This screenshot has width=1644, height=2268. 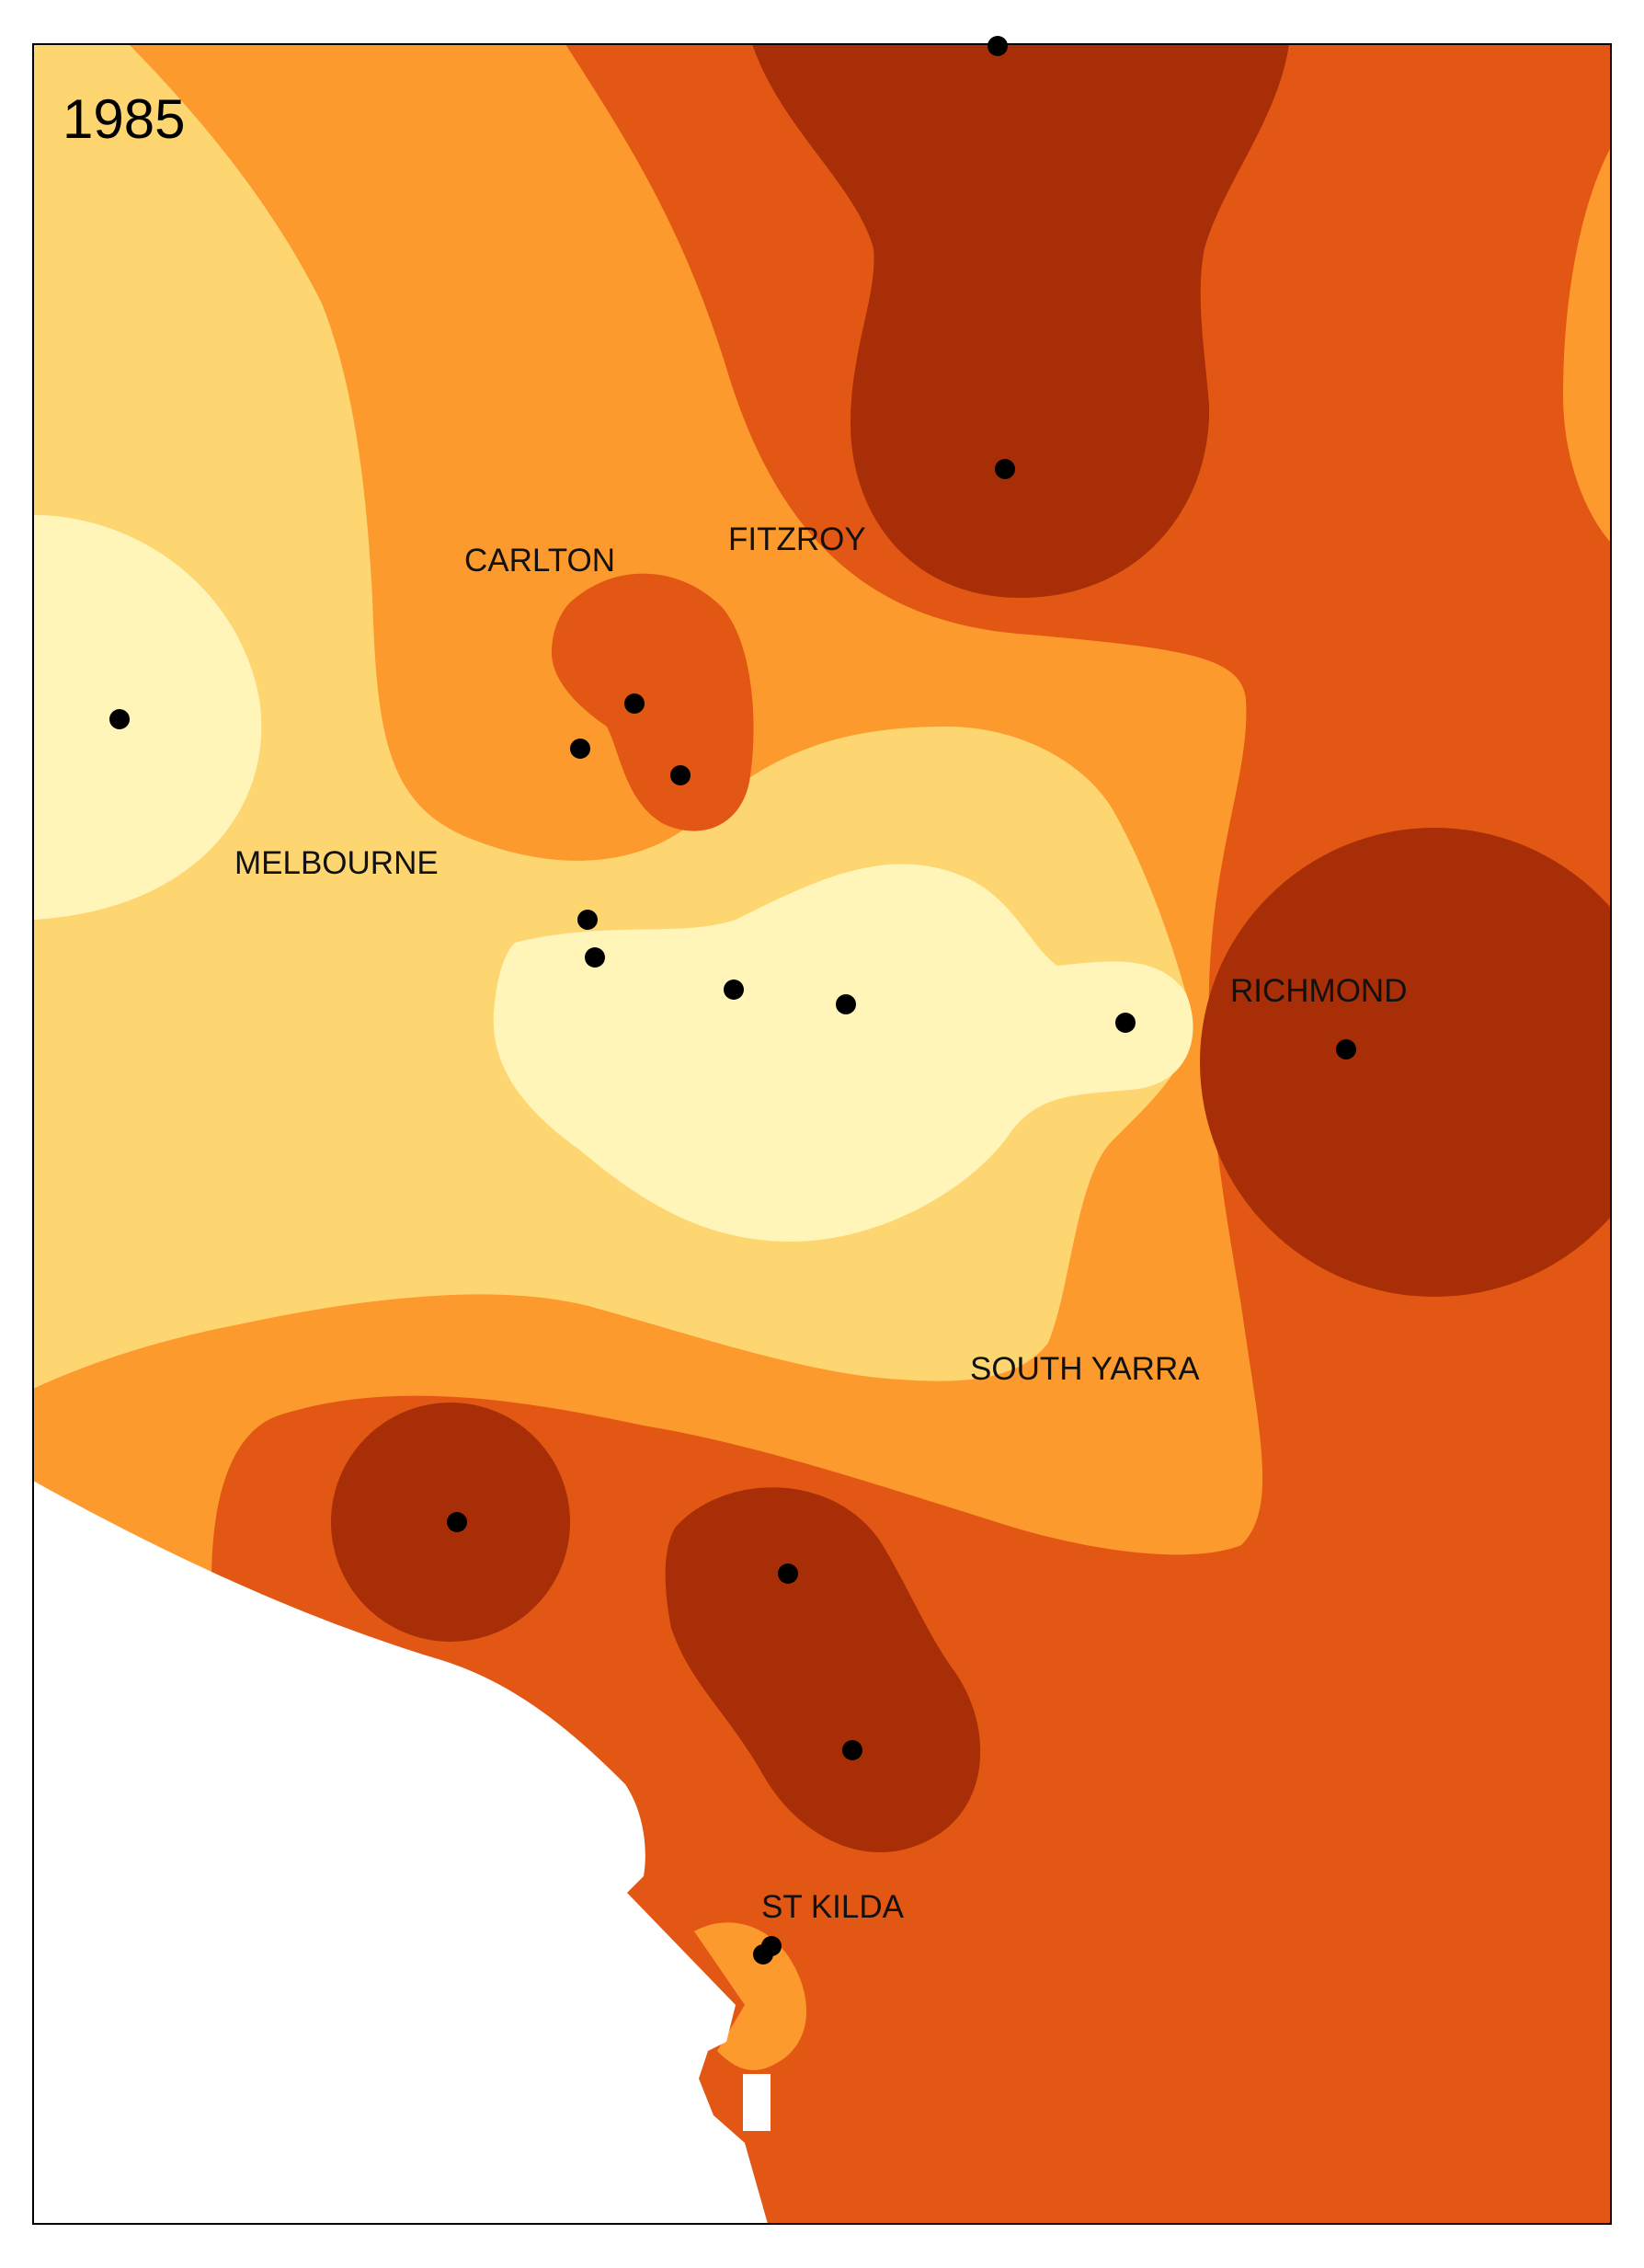 What do you see at coordinates (653, 702) in the screenshot?
I see `zone-level-4-carlton` at bounding box center [653, 702].